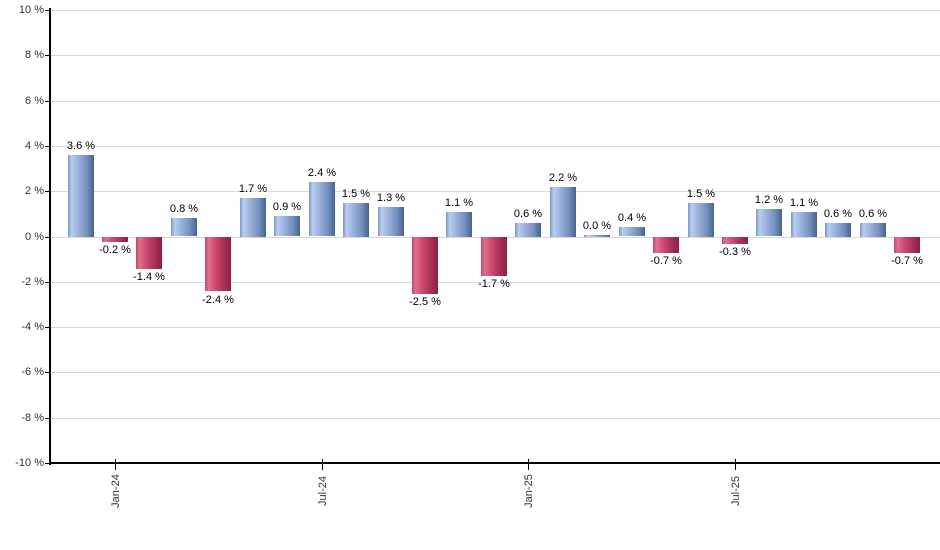 The image size is (940, 550). I want to click on y-axis-tick-label: 4 %, so click(34, 146).